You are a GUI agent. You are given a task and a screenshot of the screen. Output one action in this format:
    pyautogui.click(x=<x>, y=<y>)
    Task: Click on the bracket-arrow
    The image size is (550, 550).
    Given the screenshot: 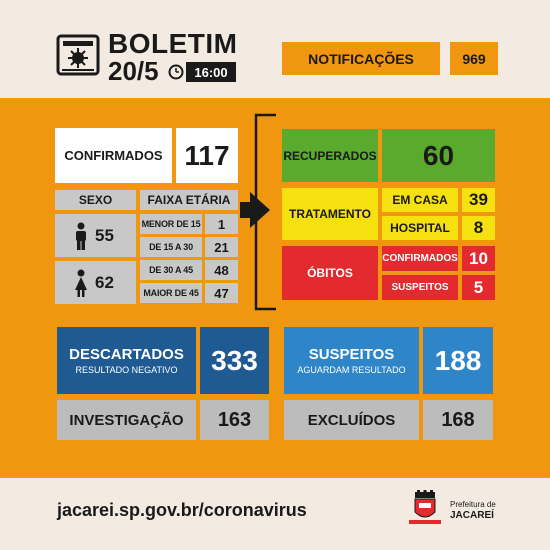 What is the action you would take?
    pyautogui.click(x=260, y=212)
    